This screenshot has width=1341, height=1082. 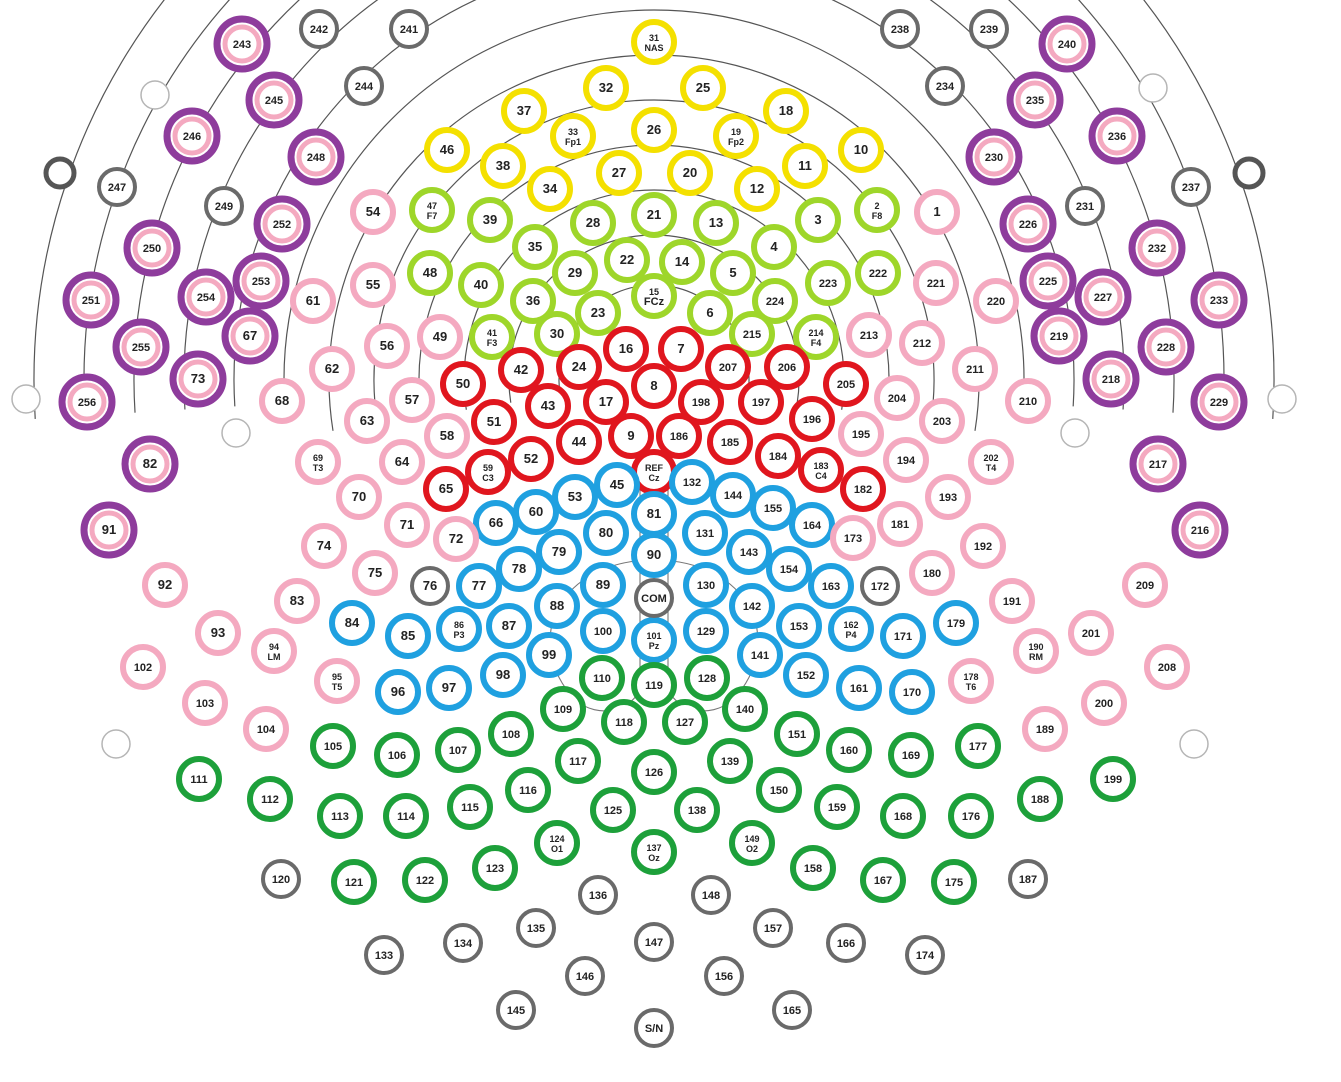 I want to click on electrode-number: 179, so click(x=956, y=624).